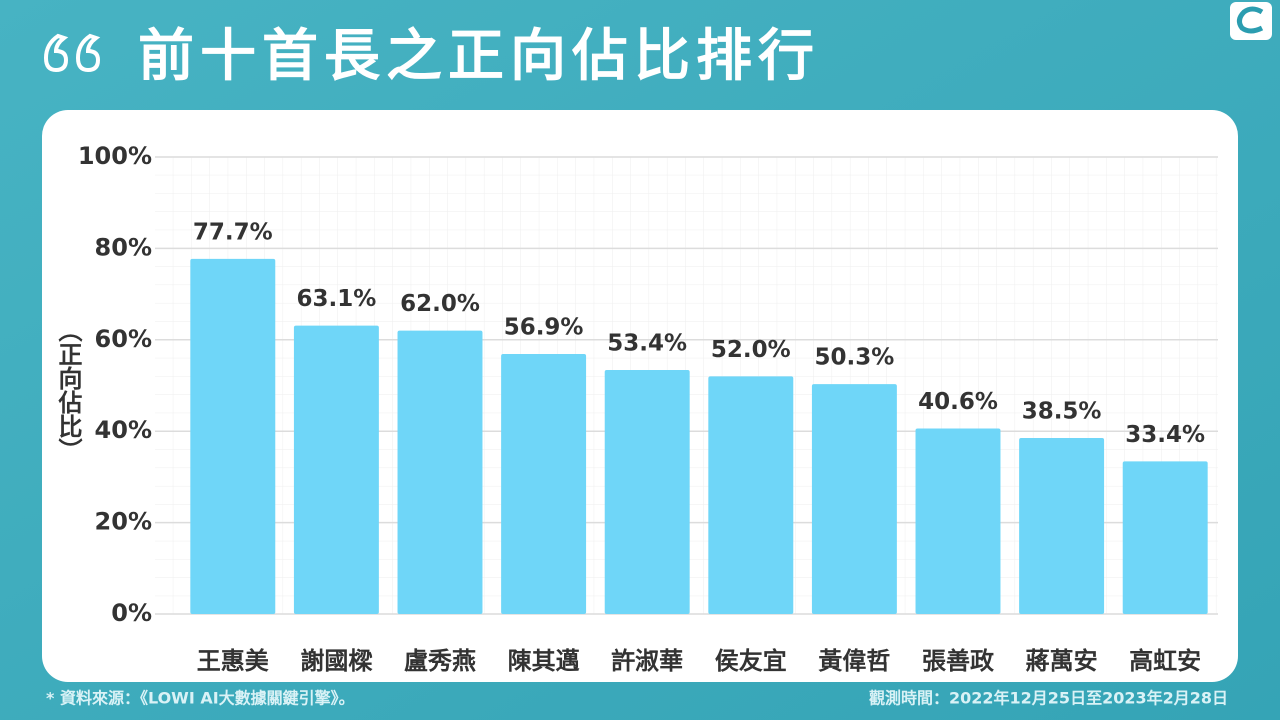 The height and width of the screenshot is (720, 1280). Describe the element at coordinates (1165, 661) in the screenshot. I see `x-tick-label: 高虹安` at that location.